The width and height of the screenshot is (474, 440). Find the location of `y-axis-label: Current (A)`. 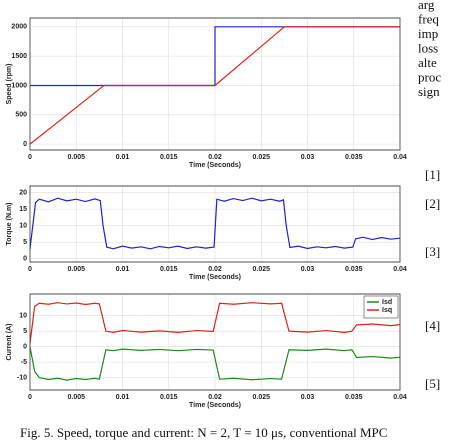

y-axis-label: Current (A) is located at coordinates (9, 342).